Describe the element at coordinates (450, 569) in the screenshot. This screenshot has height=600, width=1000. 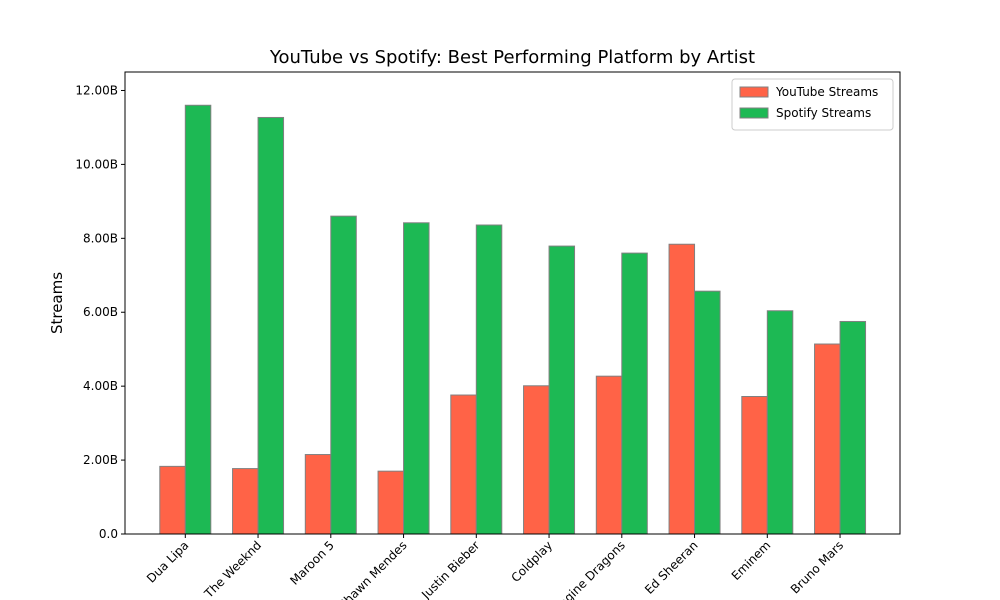
I see `x-tick-label: Justin Bieber` at that location.